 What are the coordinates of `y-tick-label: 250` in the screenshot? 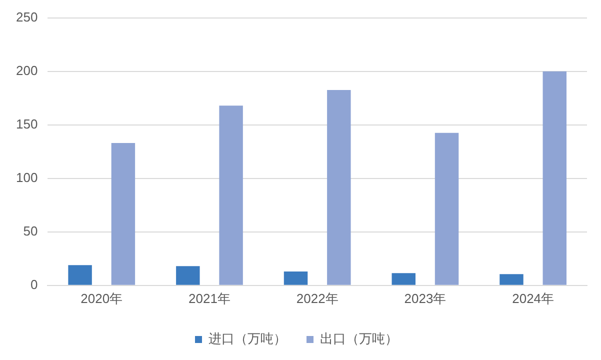 It's located at (27, 16).